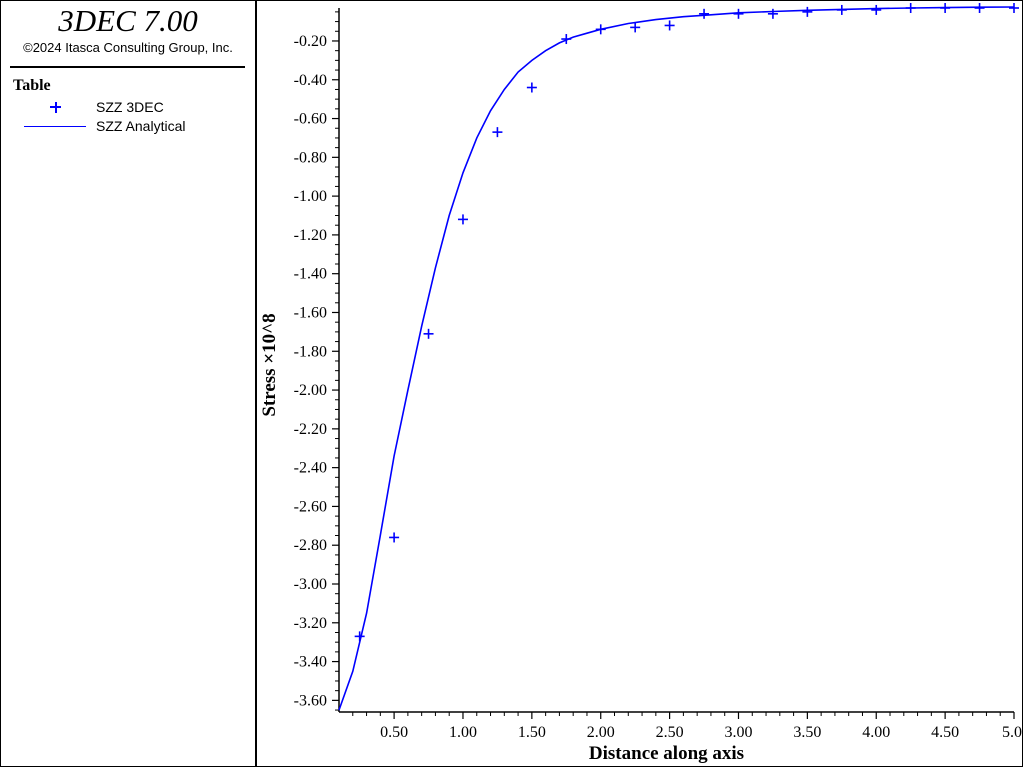 The width and height of the screenshot is (1024, 768). What do you see at coordinates (128, 47) in the screenshot?
I see `copyright-notice: ©2024 Itasca Consulting Group, Inc.` at bounding box center [128, 47].